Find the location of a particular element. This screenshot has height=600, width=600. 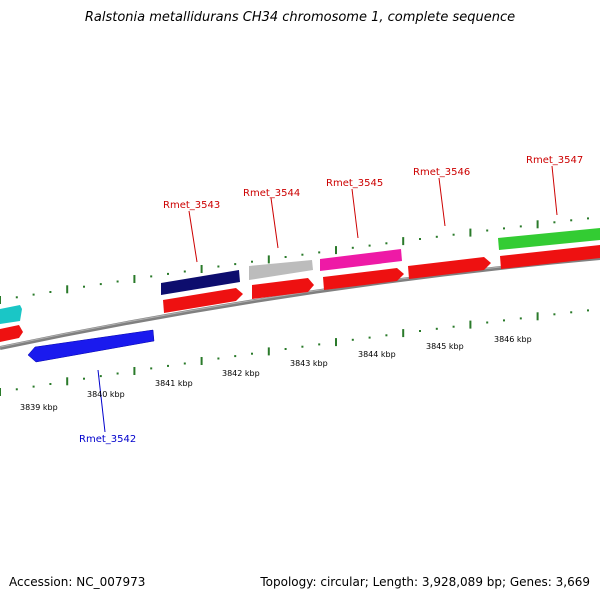

label-rmet-3543: Rmet_3543 is located at coordinates (191, 205).